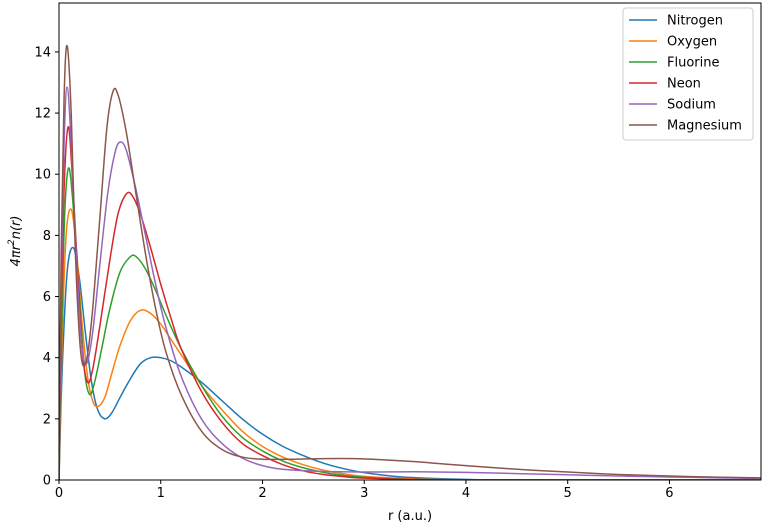  Describe the element at coordinates (262, 493) in the screenshot. I see `x-tick-label: 2` at that location.